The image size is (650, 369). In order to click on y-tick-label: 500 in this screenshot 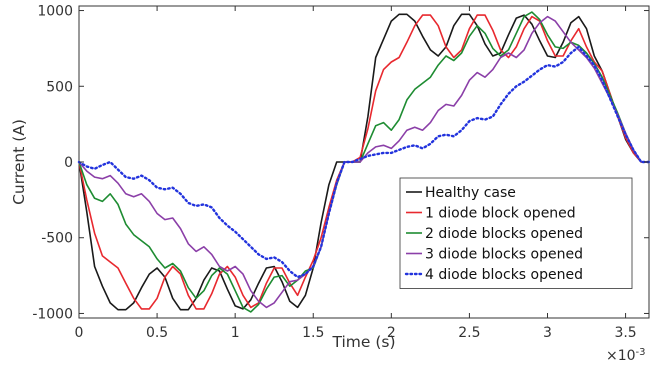, I will do `click(59, 87)`.